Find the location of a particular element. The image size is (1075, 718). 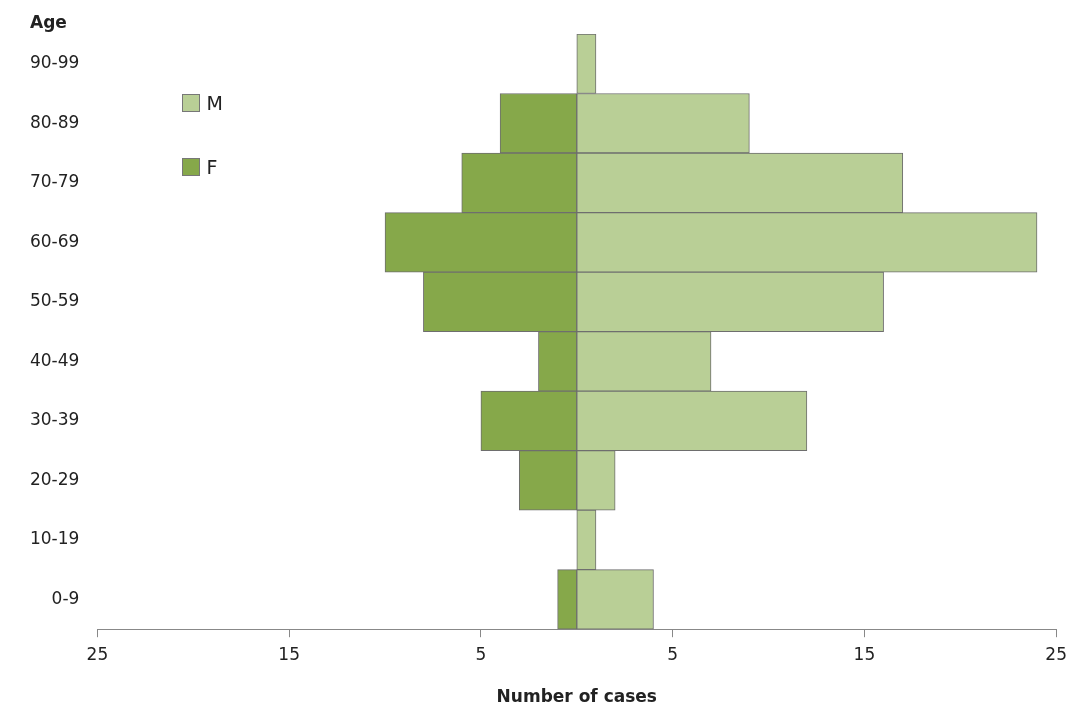

y-tick-label: 70-79 is located at coordinates (54, 181).